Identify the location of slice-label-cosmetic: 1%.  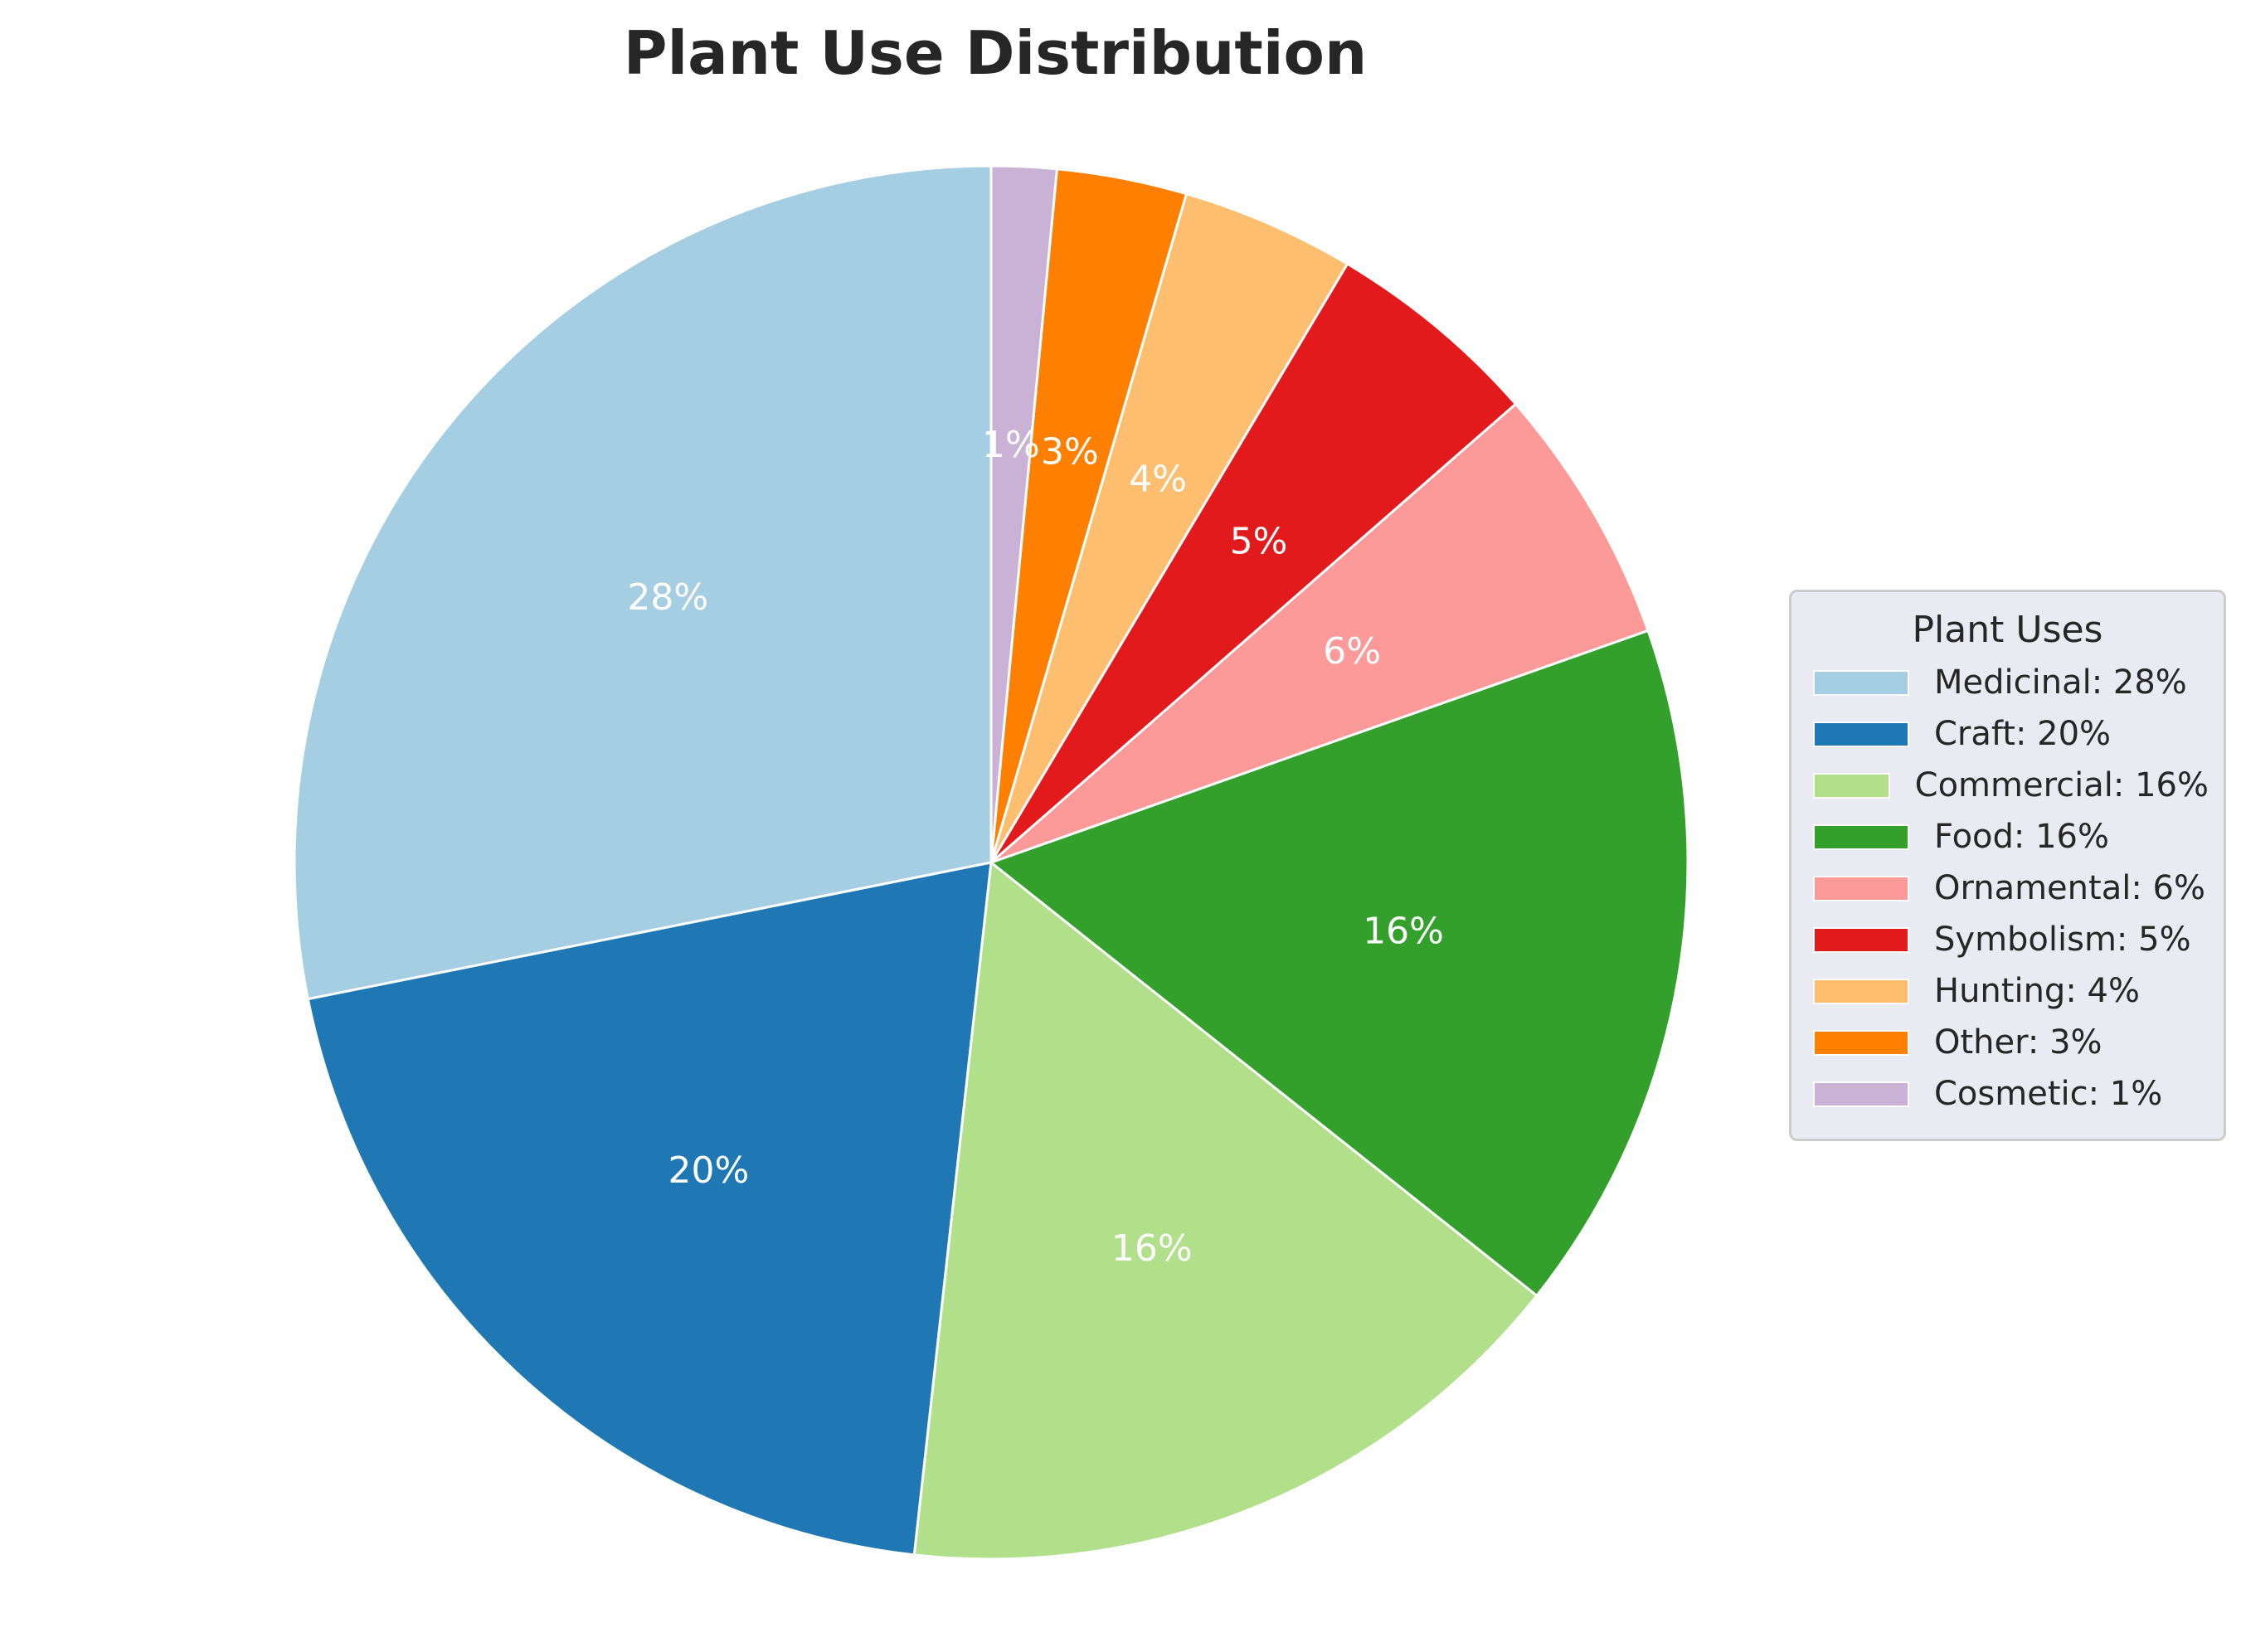
(1011, 445).